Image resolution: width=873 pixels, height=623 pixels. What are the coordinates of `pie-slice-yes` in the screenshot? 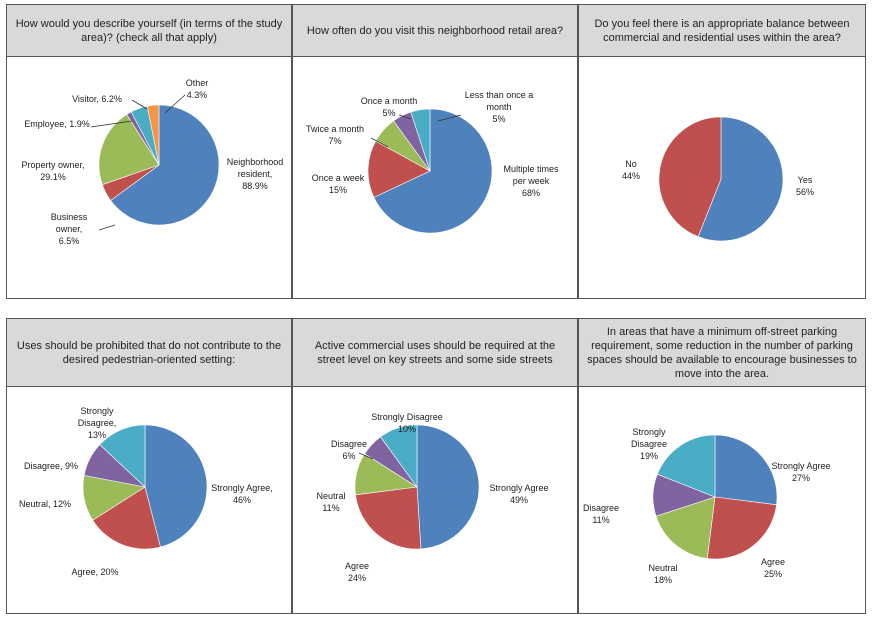 It's located at (740, 179).